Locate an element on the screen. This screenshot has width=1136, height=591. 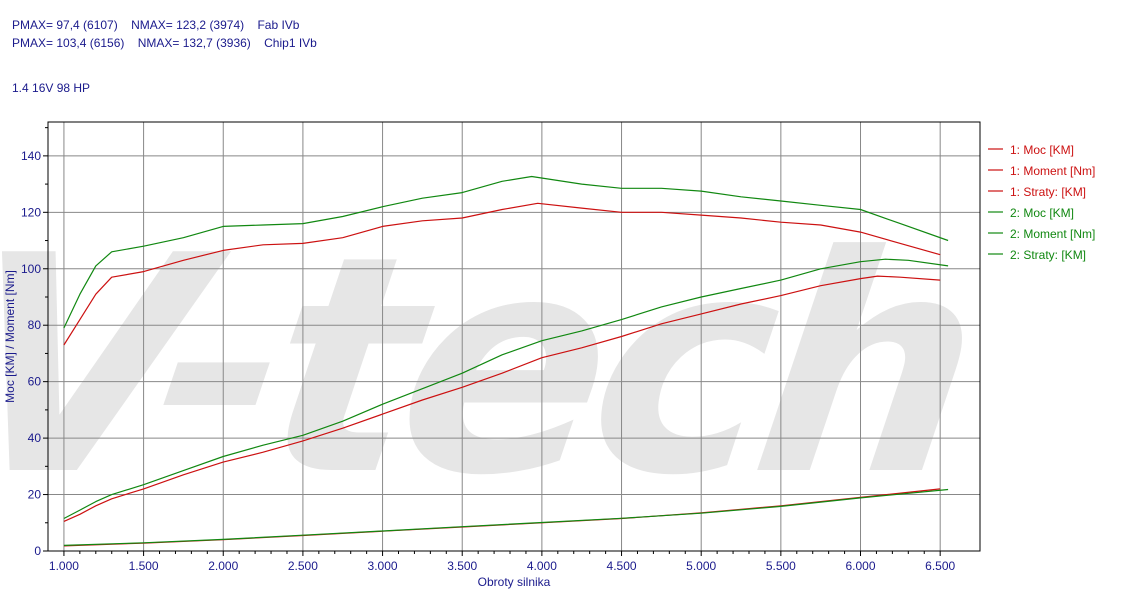
y-tick-label: 20 is located at coordinates (35, 495).